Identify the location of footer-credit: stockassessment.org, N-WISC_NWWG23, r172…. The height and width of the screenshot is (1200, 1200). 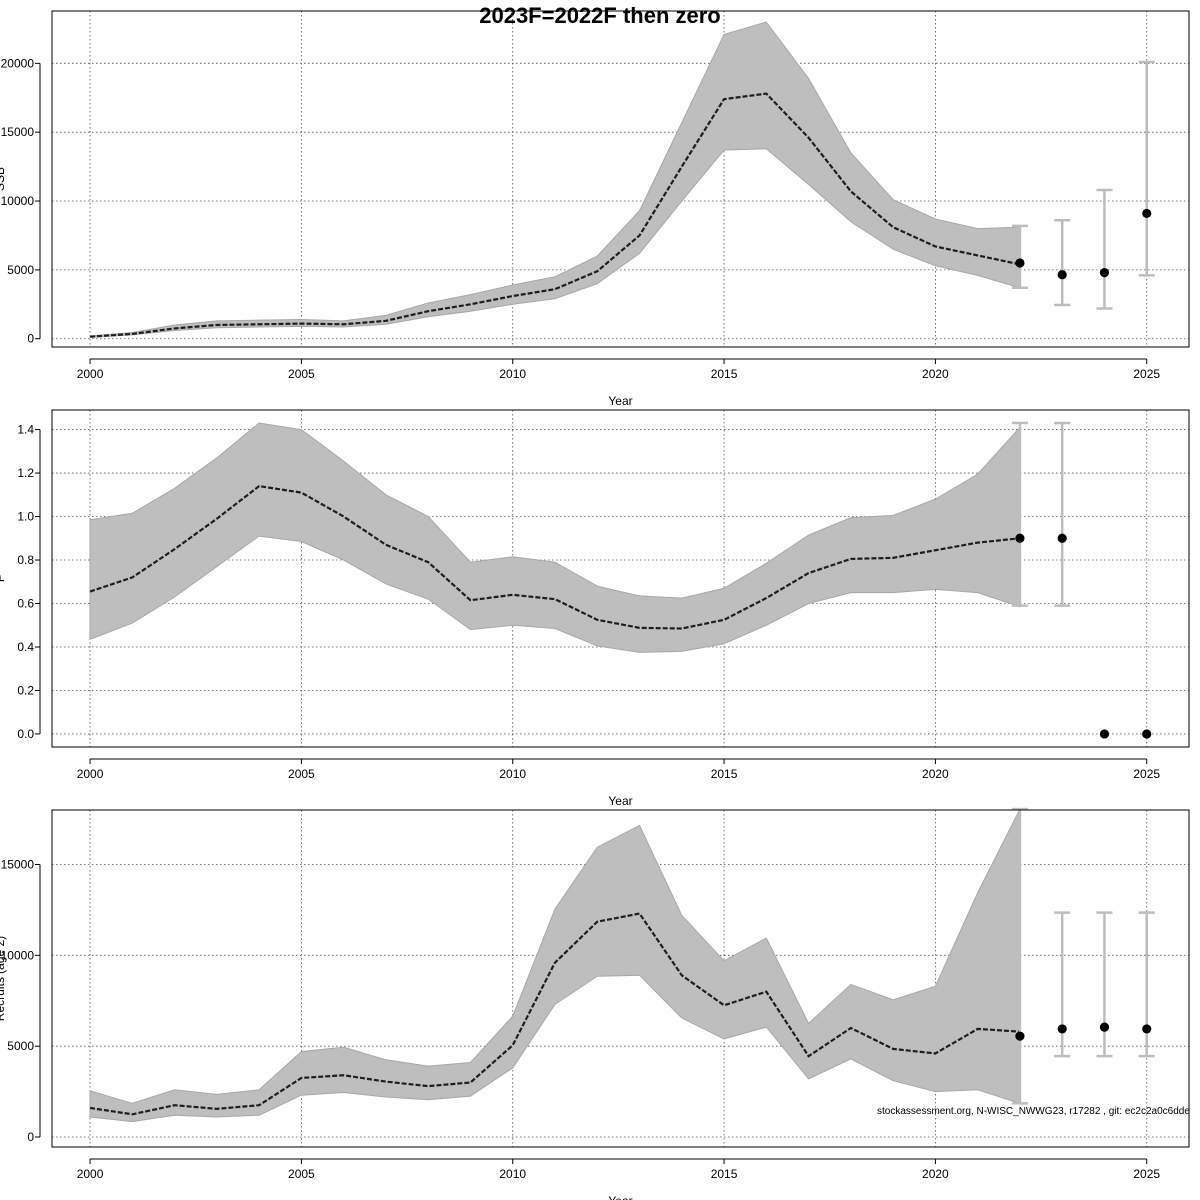
(1033, 1111).